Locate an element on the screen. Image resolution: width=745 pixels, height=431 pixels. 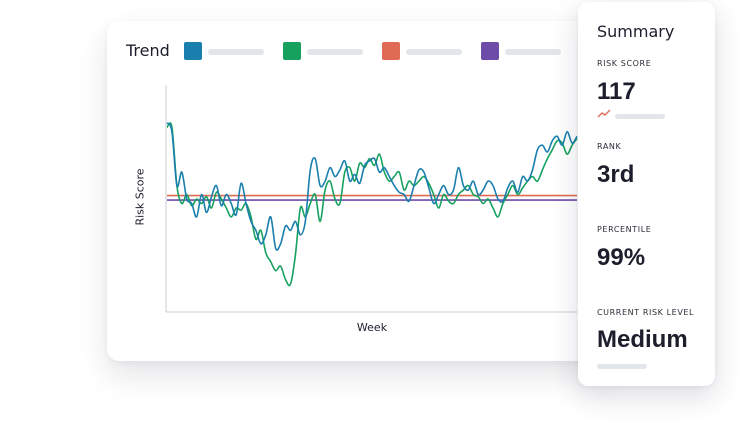
risk-score-label: RISK SCORE is located at coordinates (624, 63).